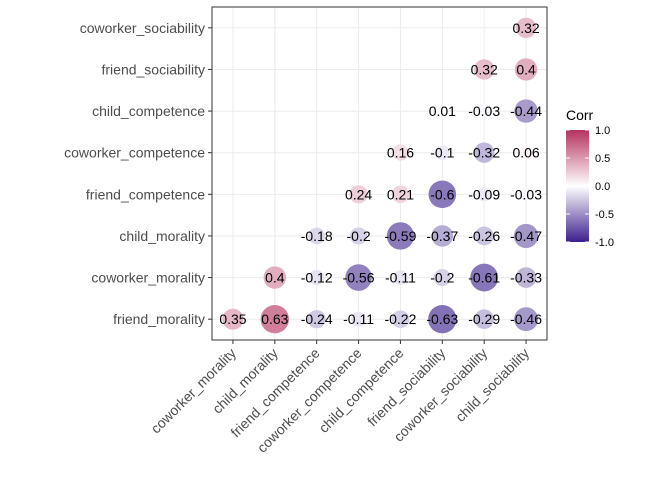  I want to click on correlation-value-label: -0.32, so click(484, 153).